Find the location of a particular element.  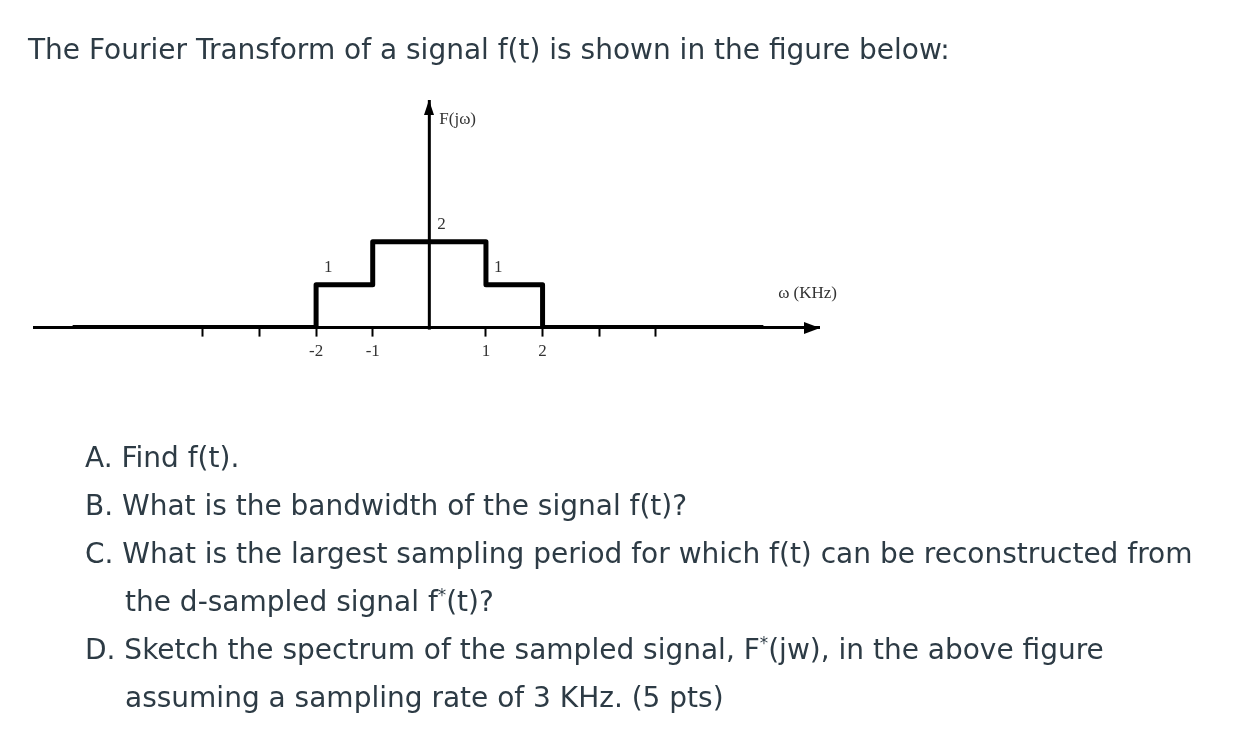

x-axis-title: ω (KHz) is located at coordinates (807, 293).